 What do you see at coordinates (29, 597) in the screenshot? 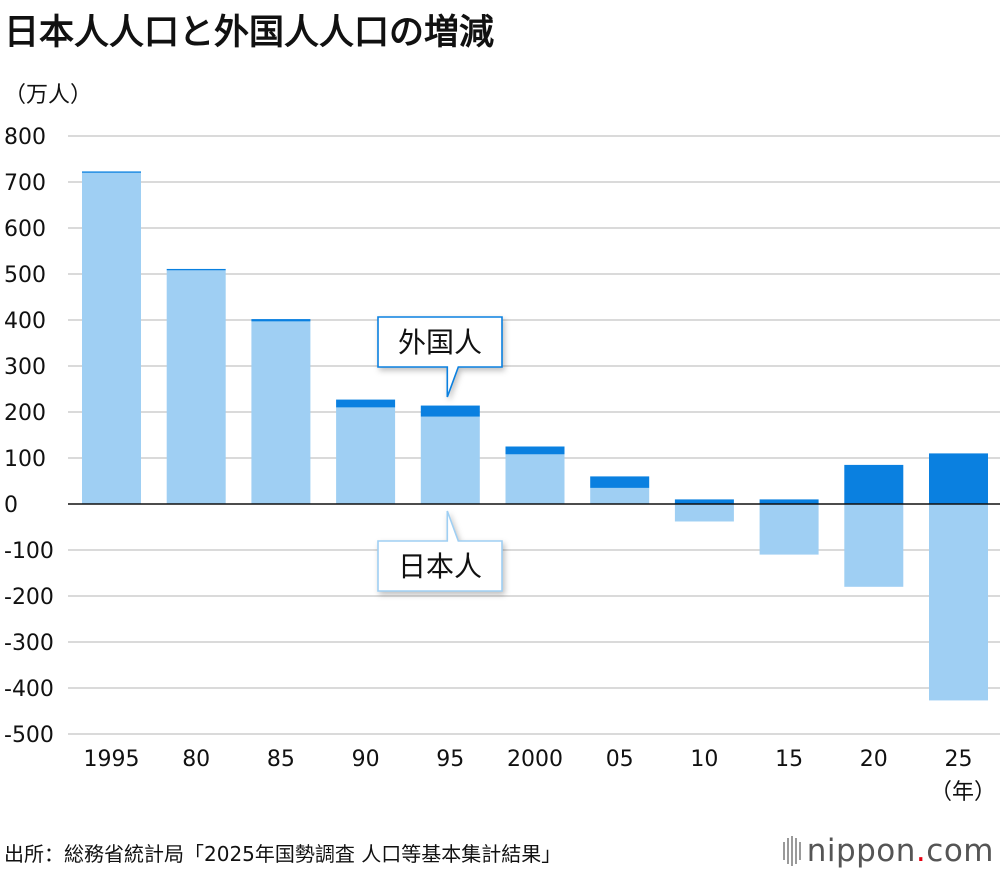
I see `y-tick-label: -200` at bounding box center [29, 597].